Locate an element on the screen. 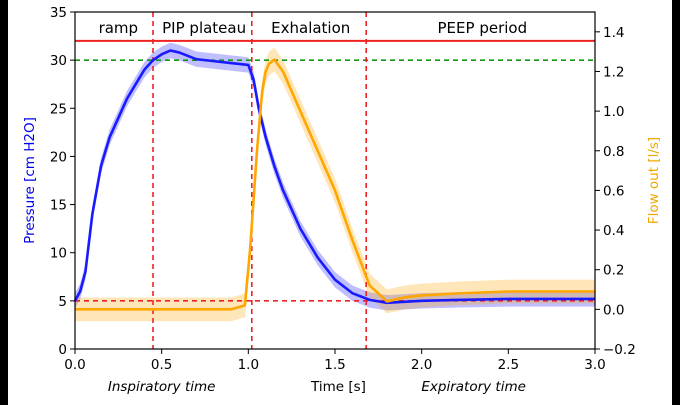 The image size is (680, 405). x-tick-label: 2.0 is located at coordinates (421, 365).